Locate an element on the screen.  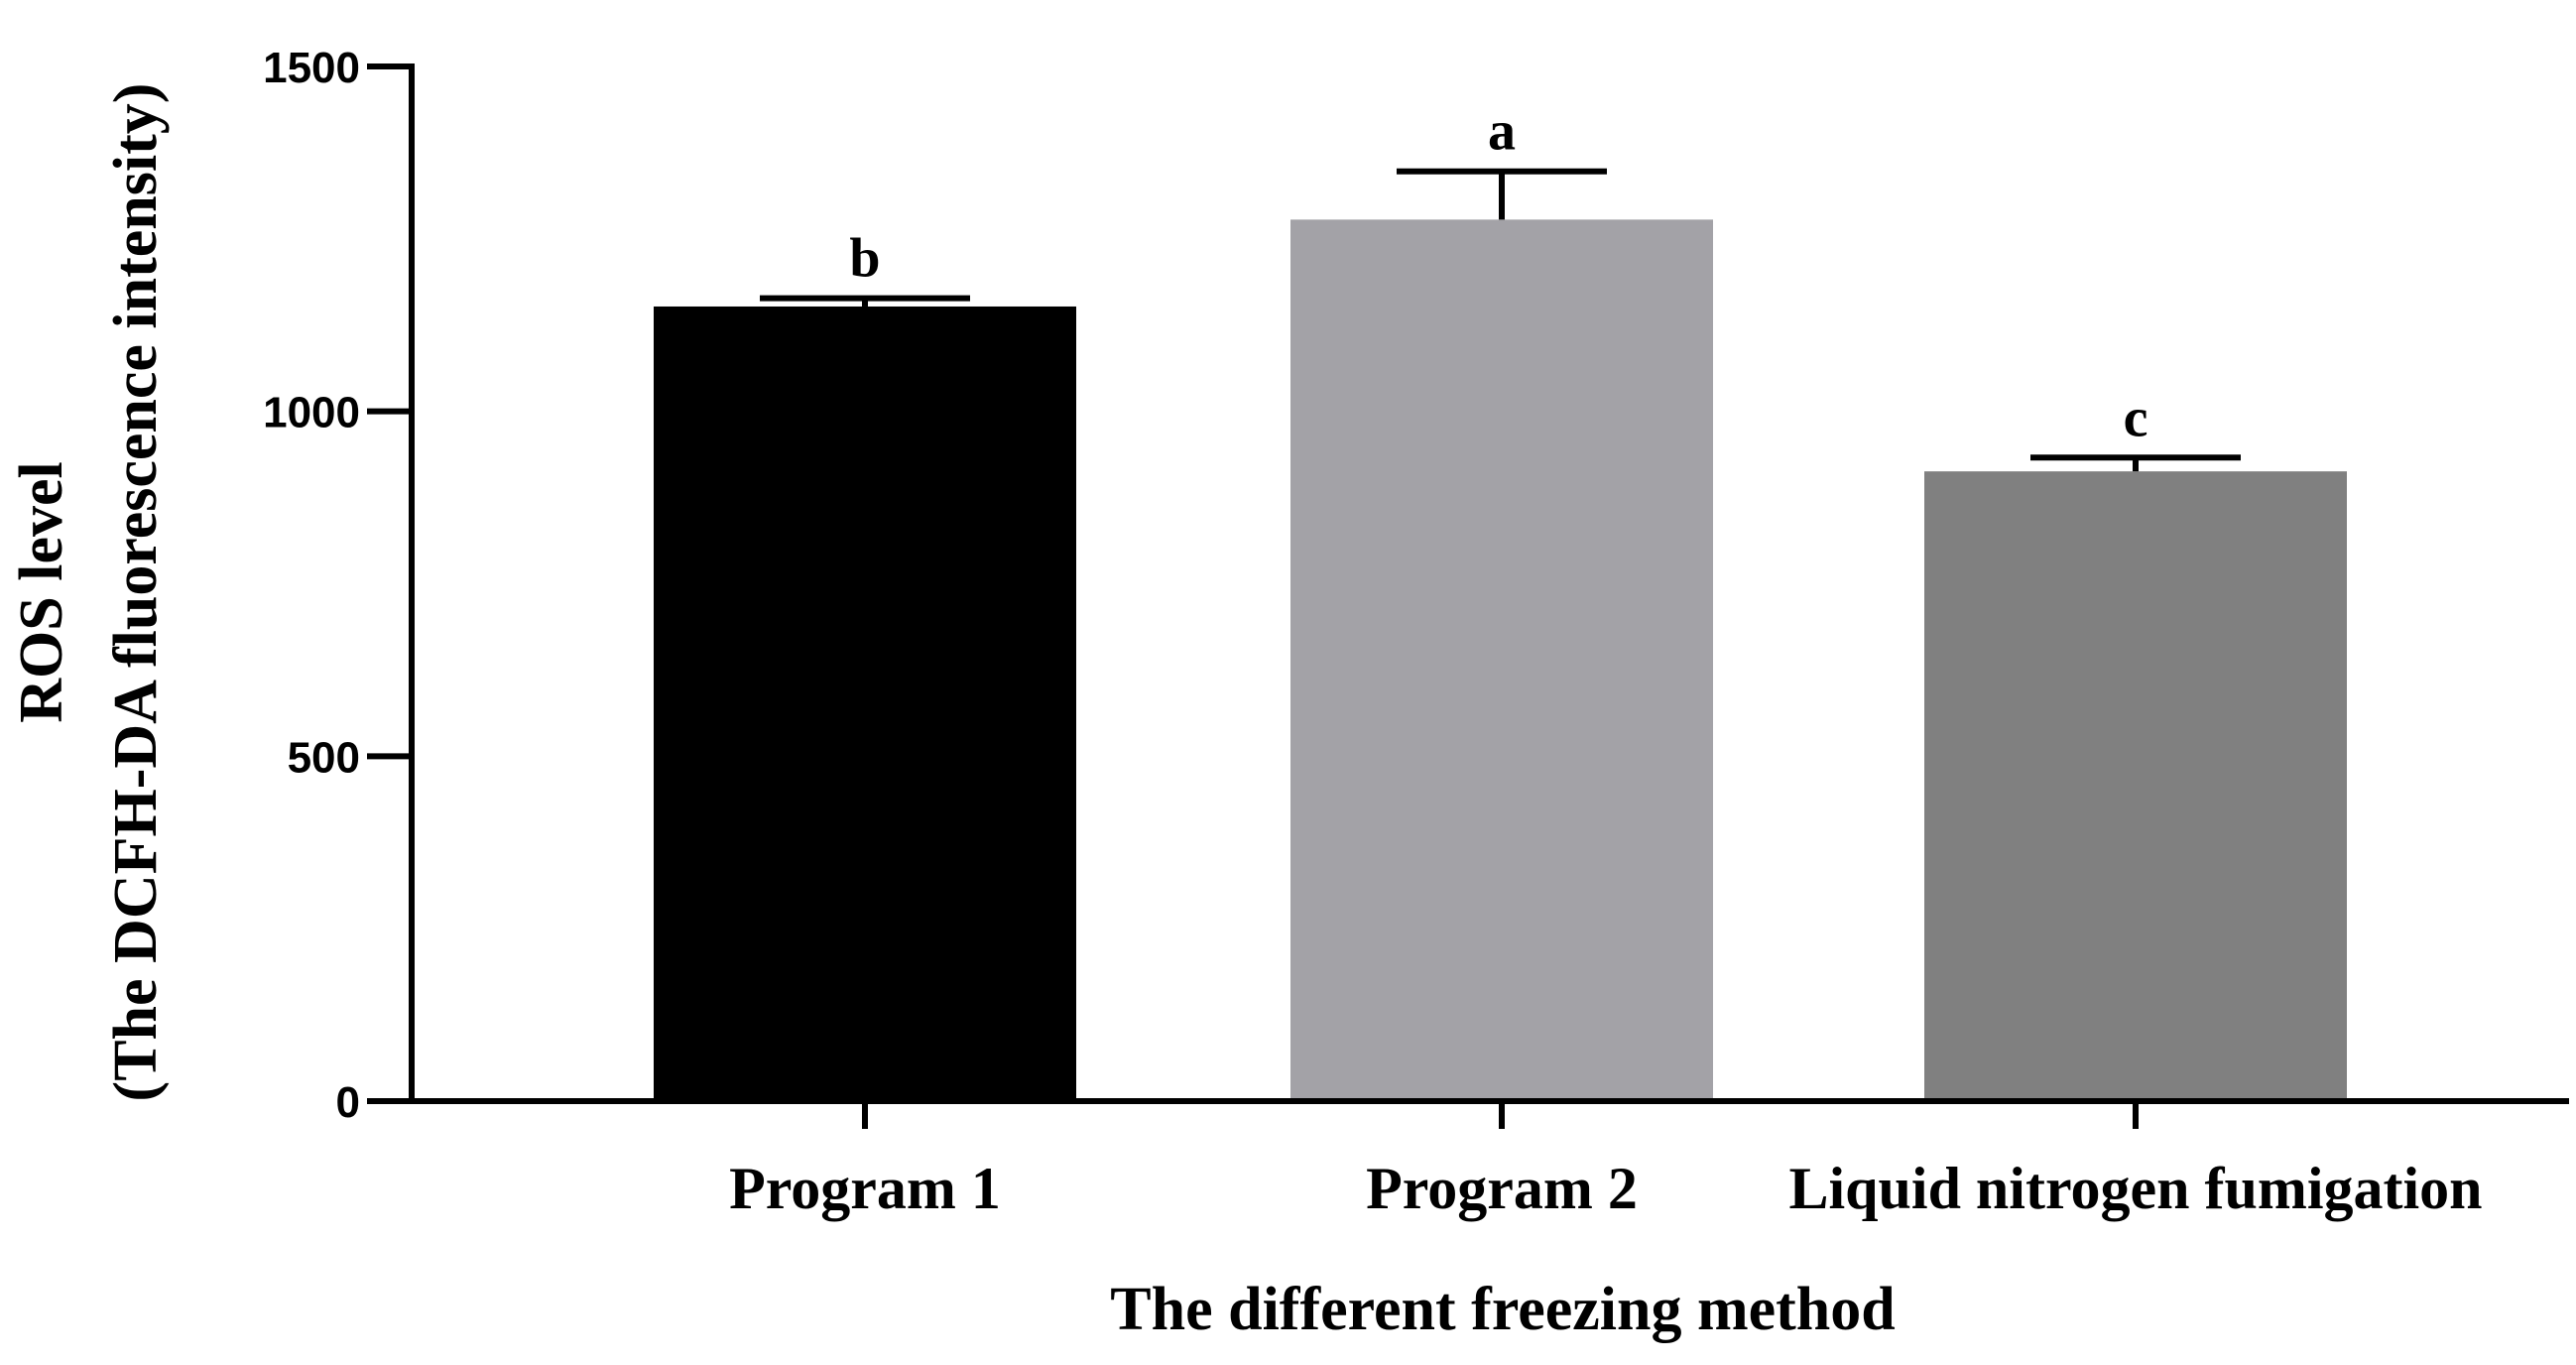
y-axis-title-line1: ROS level is located at coordinates (41, 591).